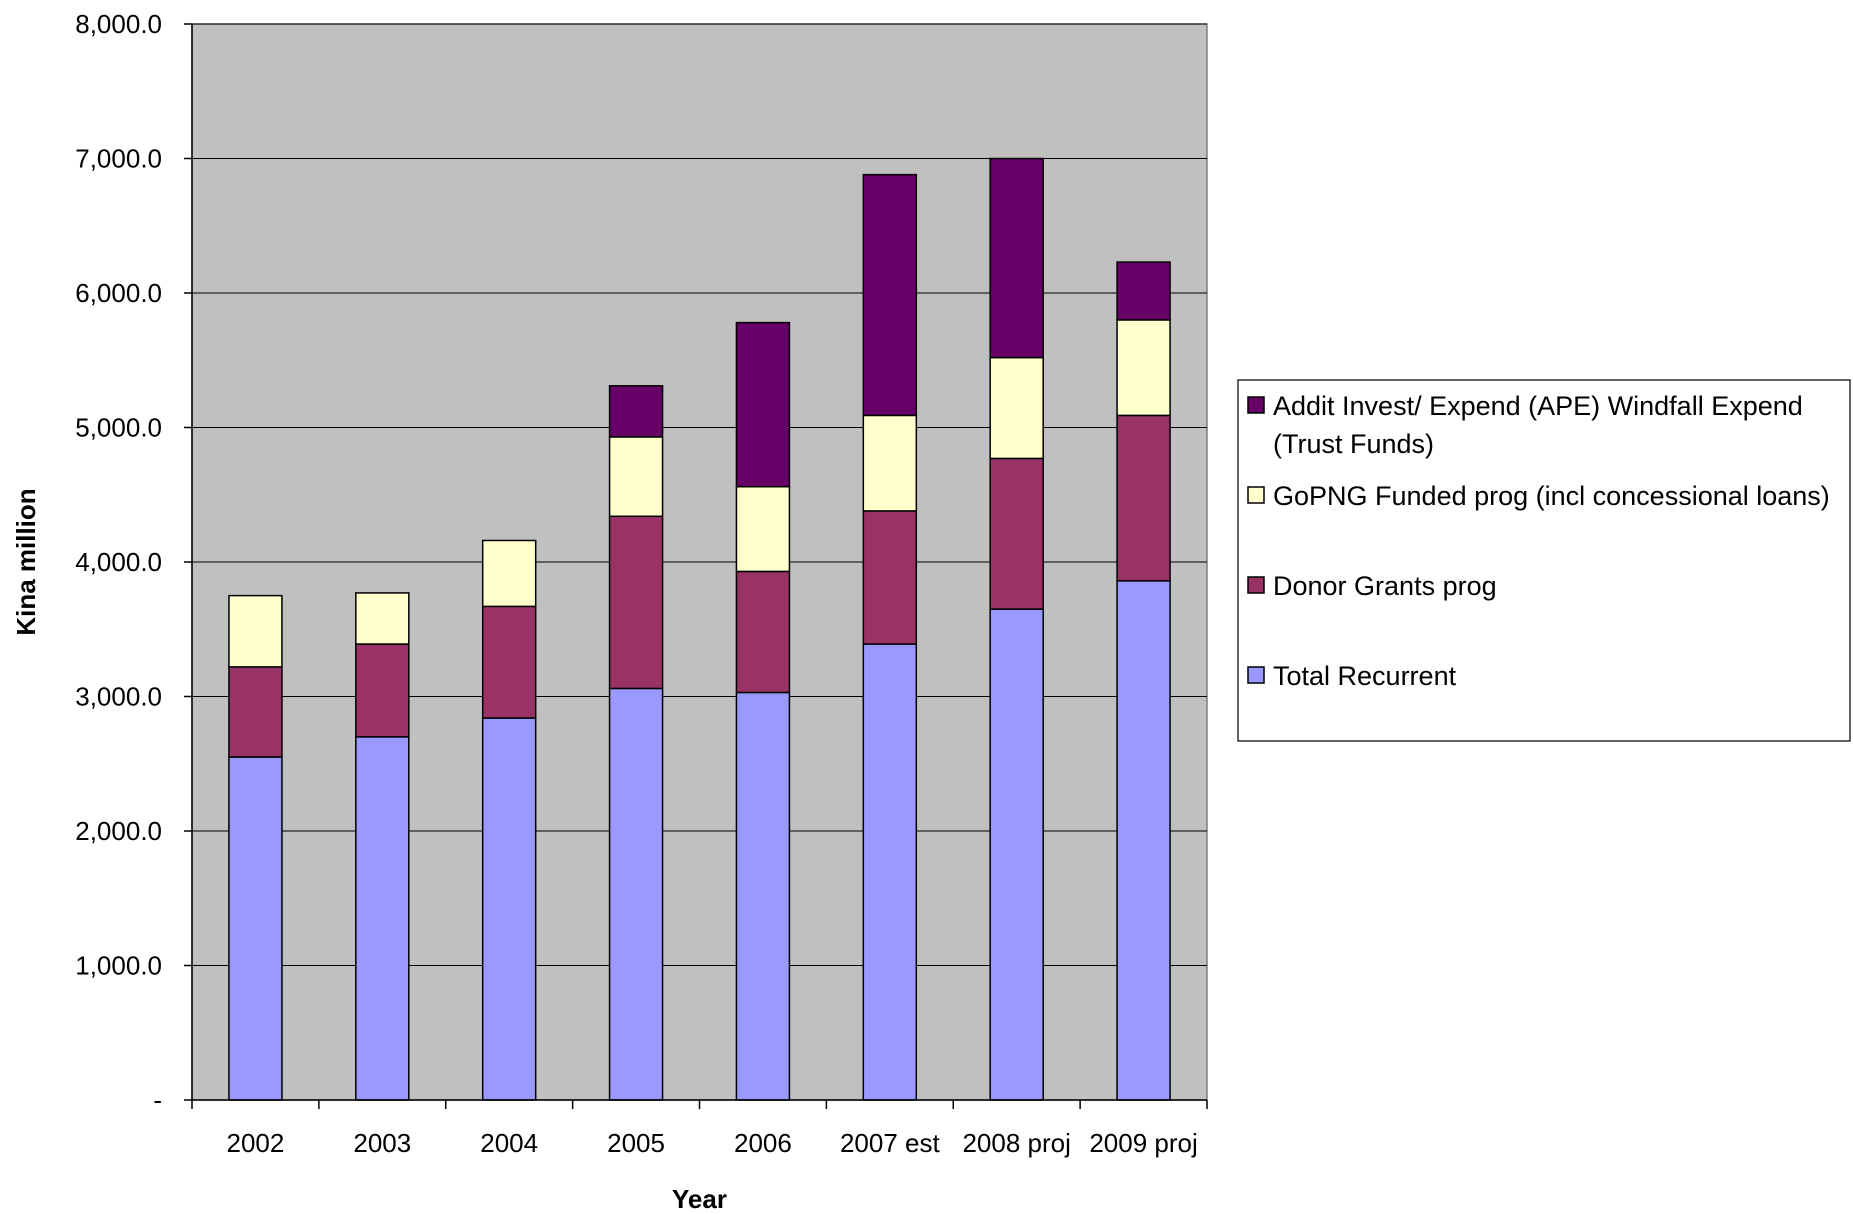 This screenshot has height=1214, width=1853. What do you see at coordinates (1143, 1143) in the screenshot?
I see `x-tick-label: 2009 proj` at bounding box center [1143, 1143].